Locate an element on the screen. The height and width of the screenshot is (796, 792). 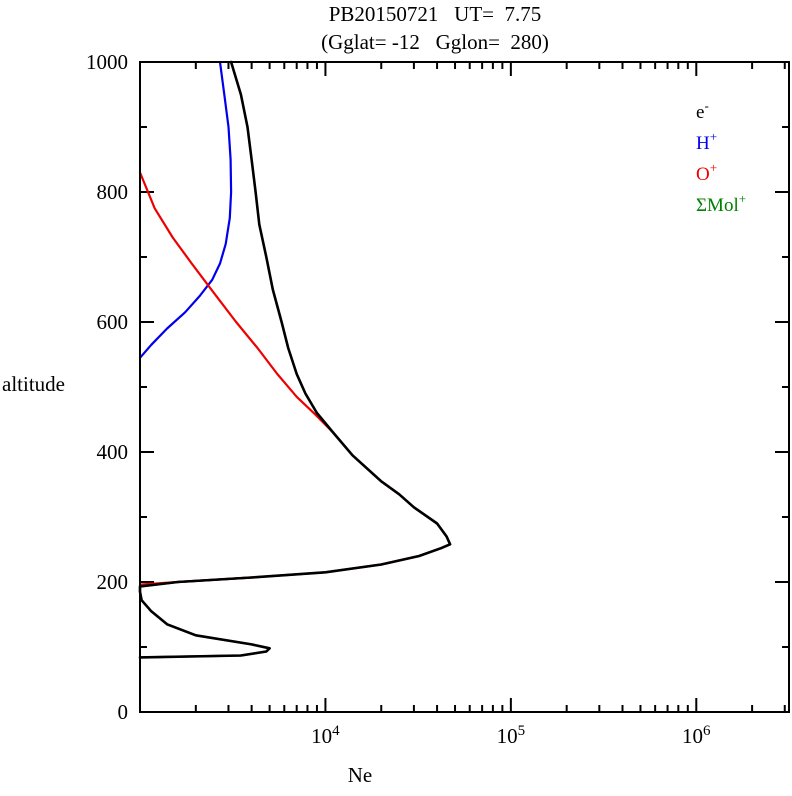
legend-item-electron: e- is located at coordinates (702, 110).